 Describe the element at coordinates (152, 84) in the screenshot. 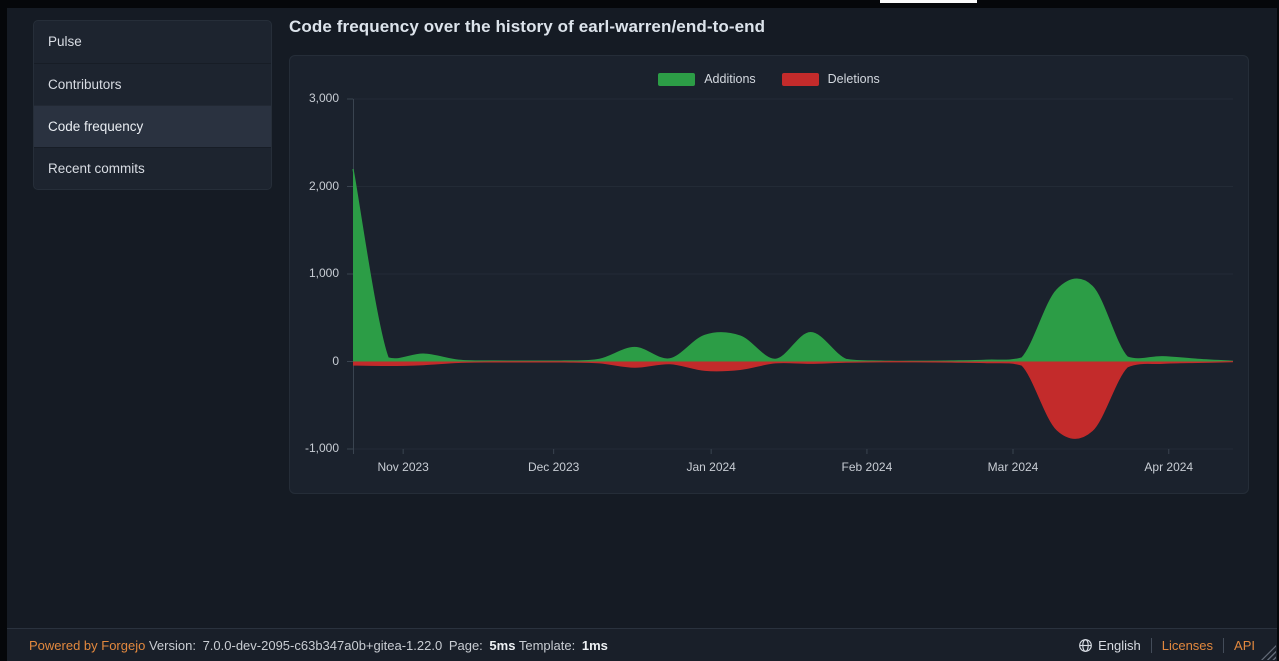

I see `sidebar-item-contributors: Contributors` at that location.